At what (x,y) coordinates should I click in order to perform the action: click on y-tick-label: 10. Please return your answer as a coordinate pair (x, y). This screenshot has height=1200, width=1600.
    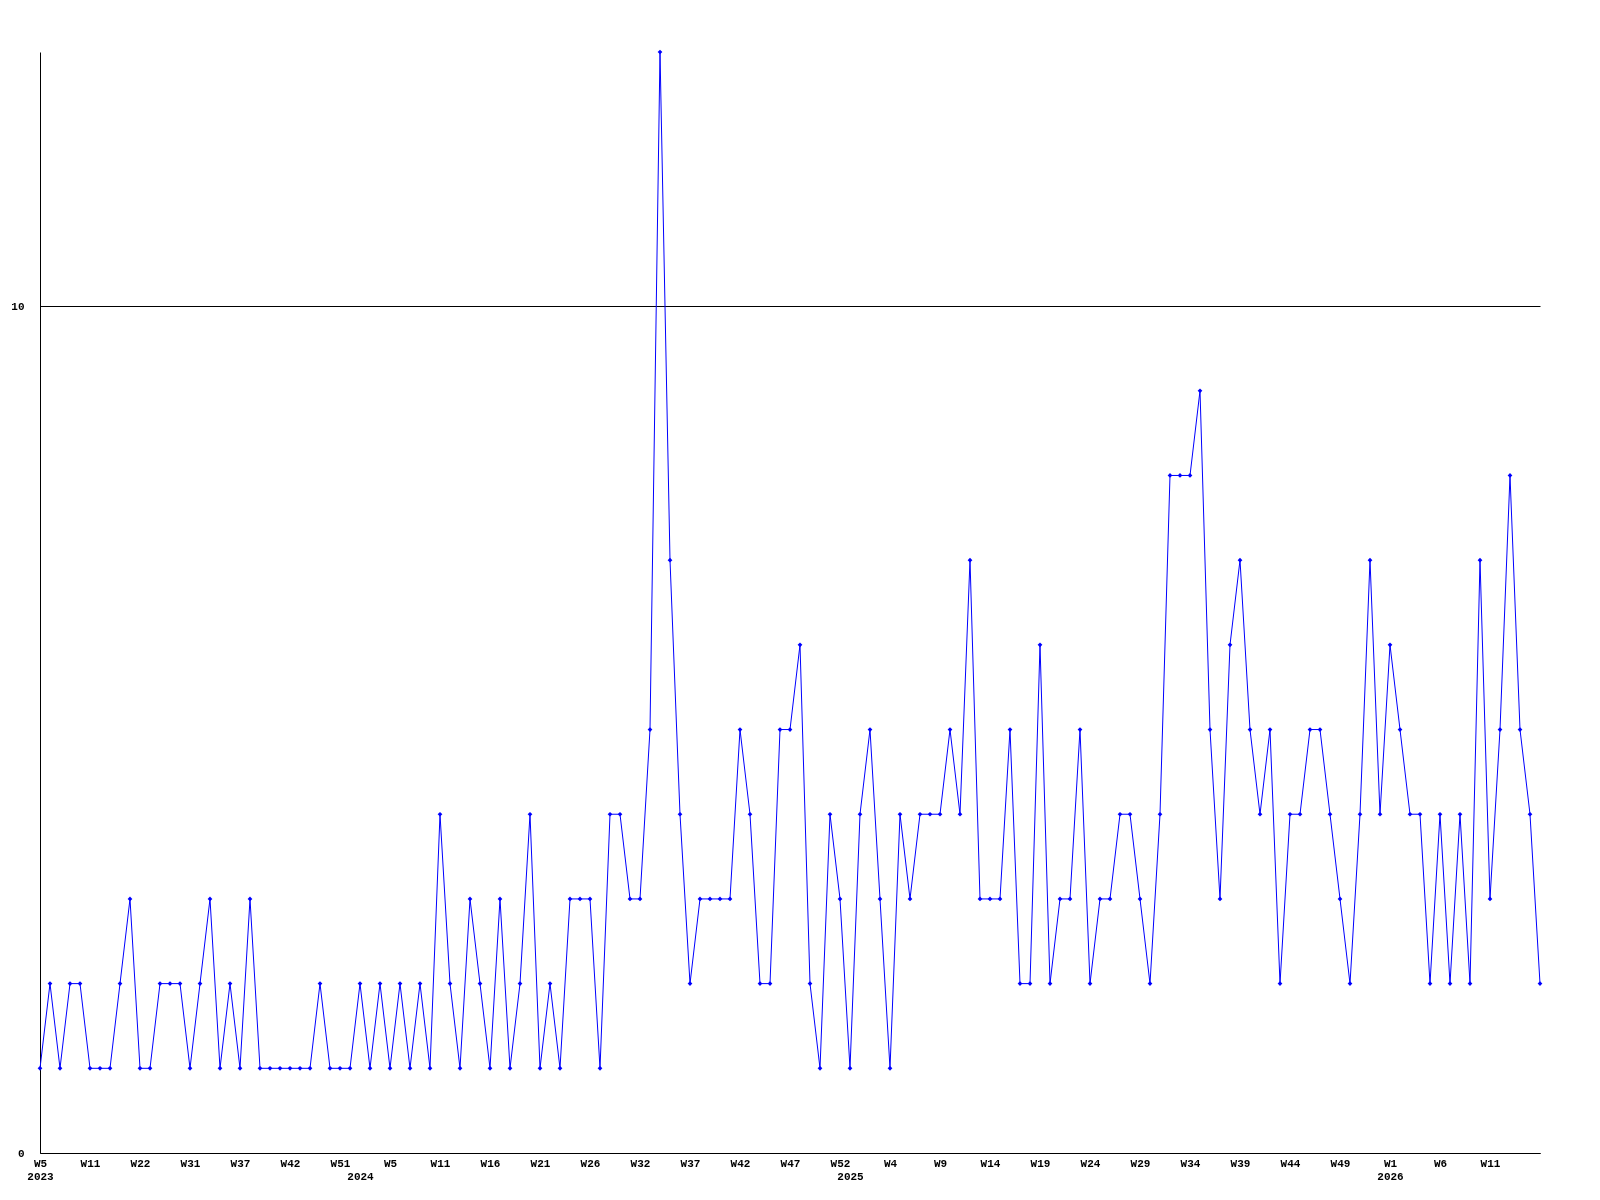
    Looking at the image, I should click on (18, 306).